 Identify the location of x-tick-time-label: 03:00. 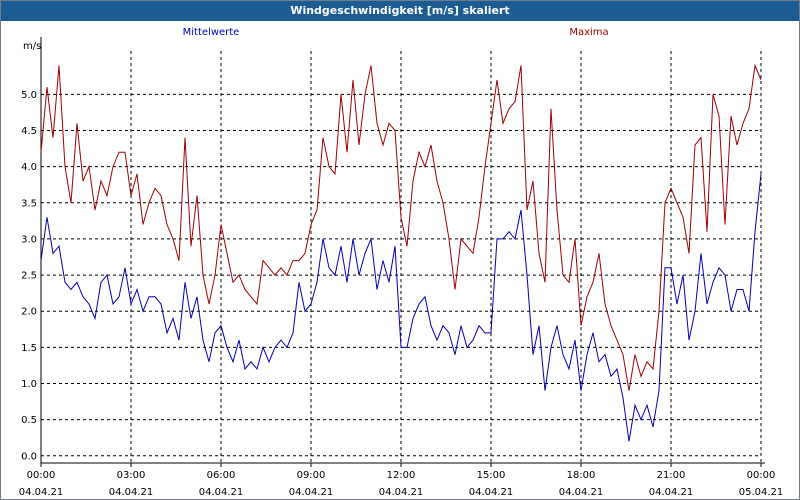
(131, 475).